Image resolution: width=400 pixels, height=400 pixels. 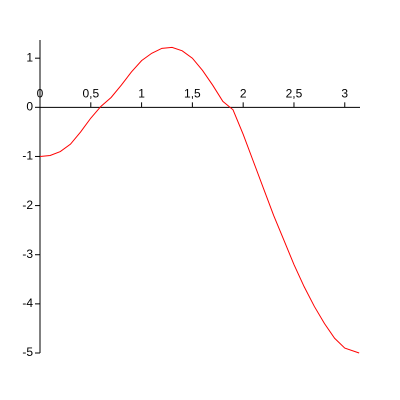 What do you see at coordinates (192, 93) in the screenshot?
I see `x-tick-label: 1,5` at bounding box center [192, 93].